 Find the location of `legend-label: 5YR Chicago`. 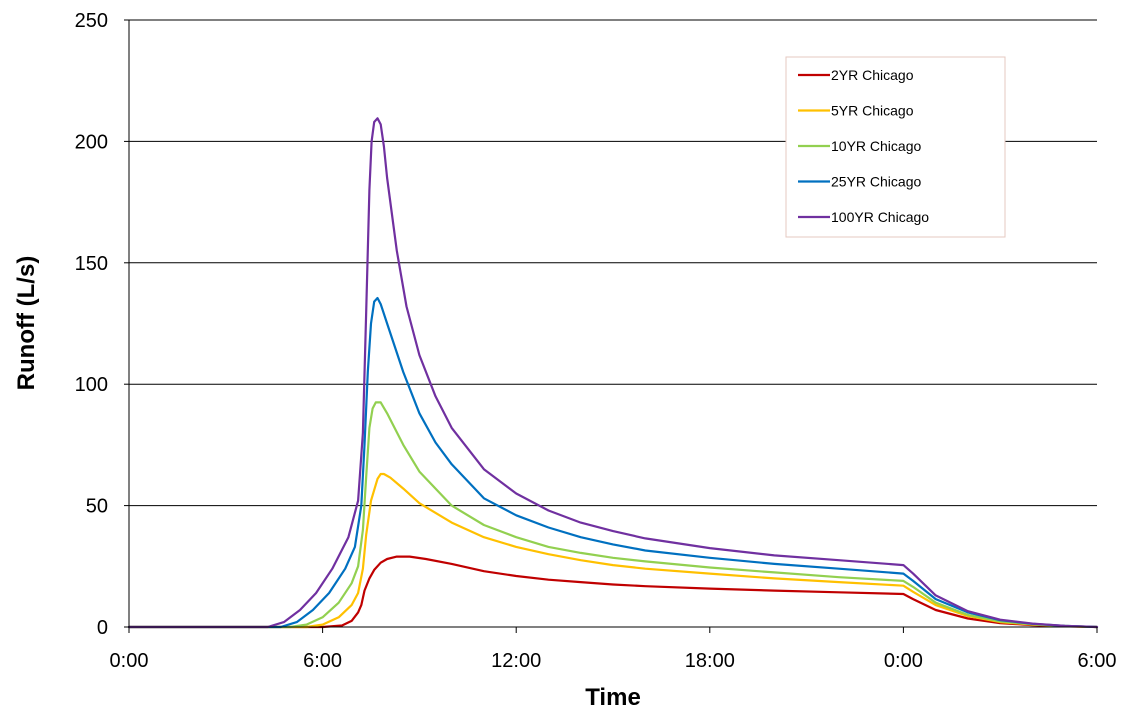

legend-label: 5YR Chicago is located at coordinates (872, 111).